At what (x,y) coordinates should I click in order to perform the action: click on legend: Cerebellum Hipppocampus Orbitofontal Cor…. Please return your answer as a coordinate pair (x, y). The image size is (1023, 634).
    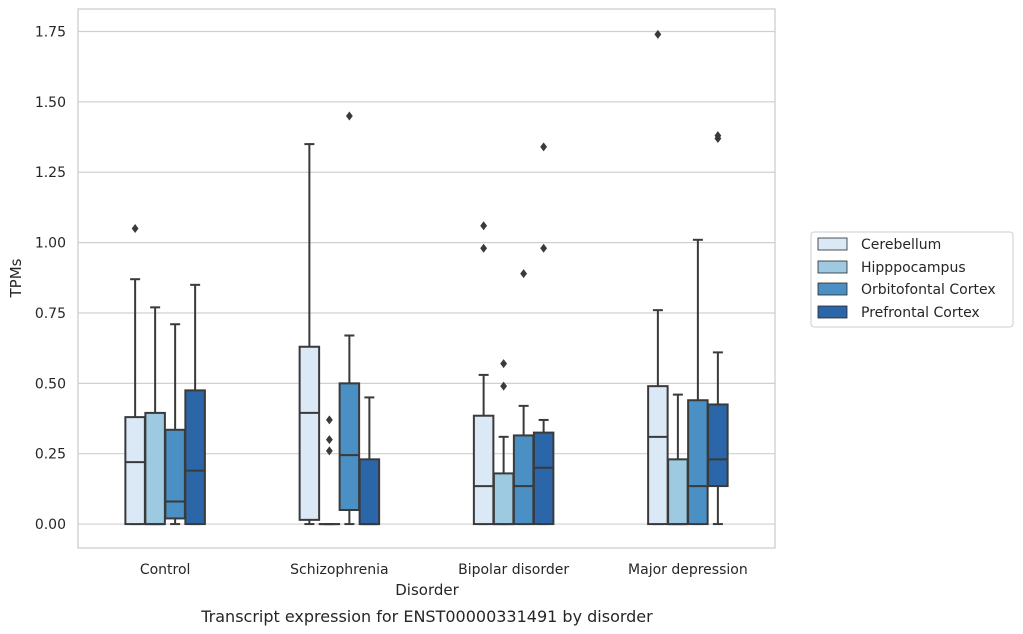
    Looking at the image, I should click on (912, 279).